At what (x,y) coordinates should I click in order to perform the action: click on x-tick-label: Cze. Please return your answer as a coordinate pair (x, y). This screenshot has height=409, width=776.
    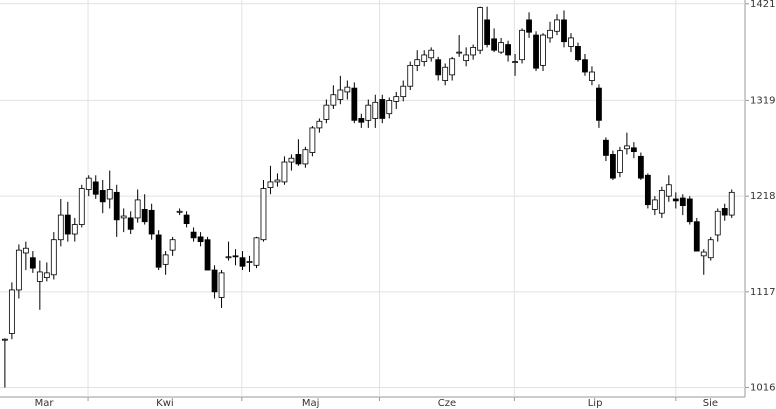
    Looking at the image, I should click on (447, 403).